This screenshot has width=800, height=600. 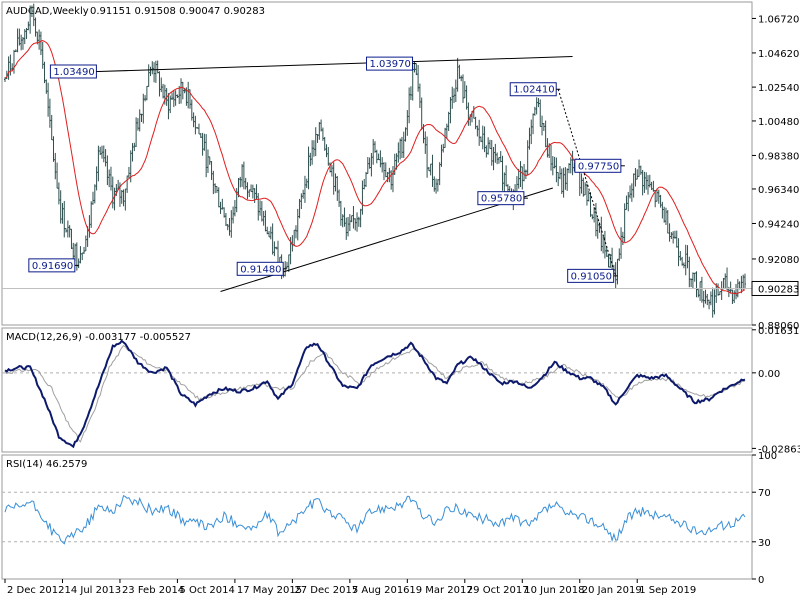 I want to click on x-tick-label: 5 Oct 2014, so click(x=206, y=590).